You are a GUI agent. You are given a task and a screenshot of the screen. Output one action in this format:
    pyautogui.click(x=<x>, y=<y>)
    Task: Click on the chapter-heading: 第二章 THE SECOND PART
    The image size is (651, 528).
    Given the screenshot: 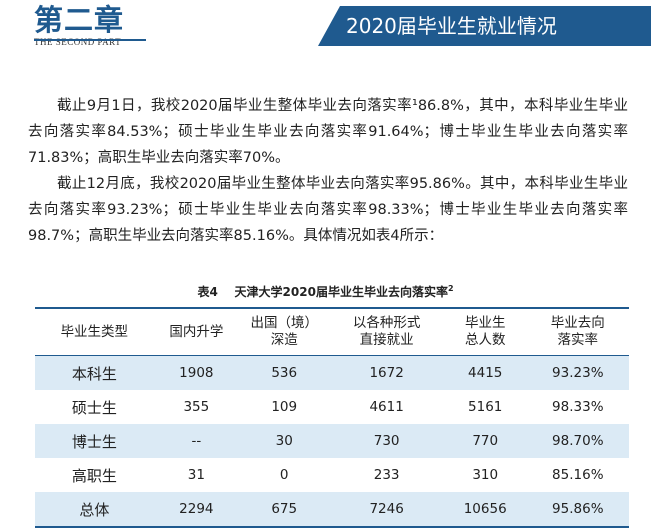 What is the action you would take?
    pyautogui.click(x=90, y=25)
    